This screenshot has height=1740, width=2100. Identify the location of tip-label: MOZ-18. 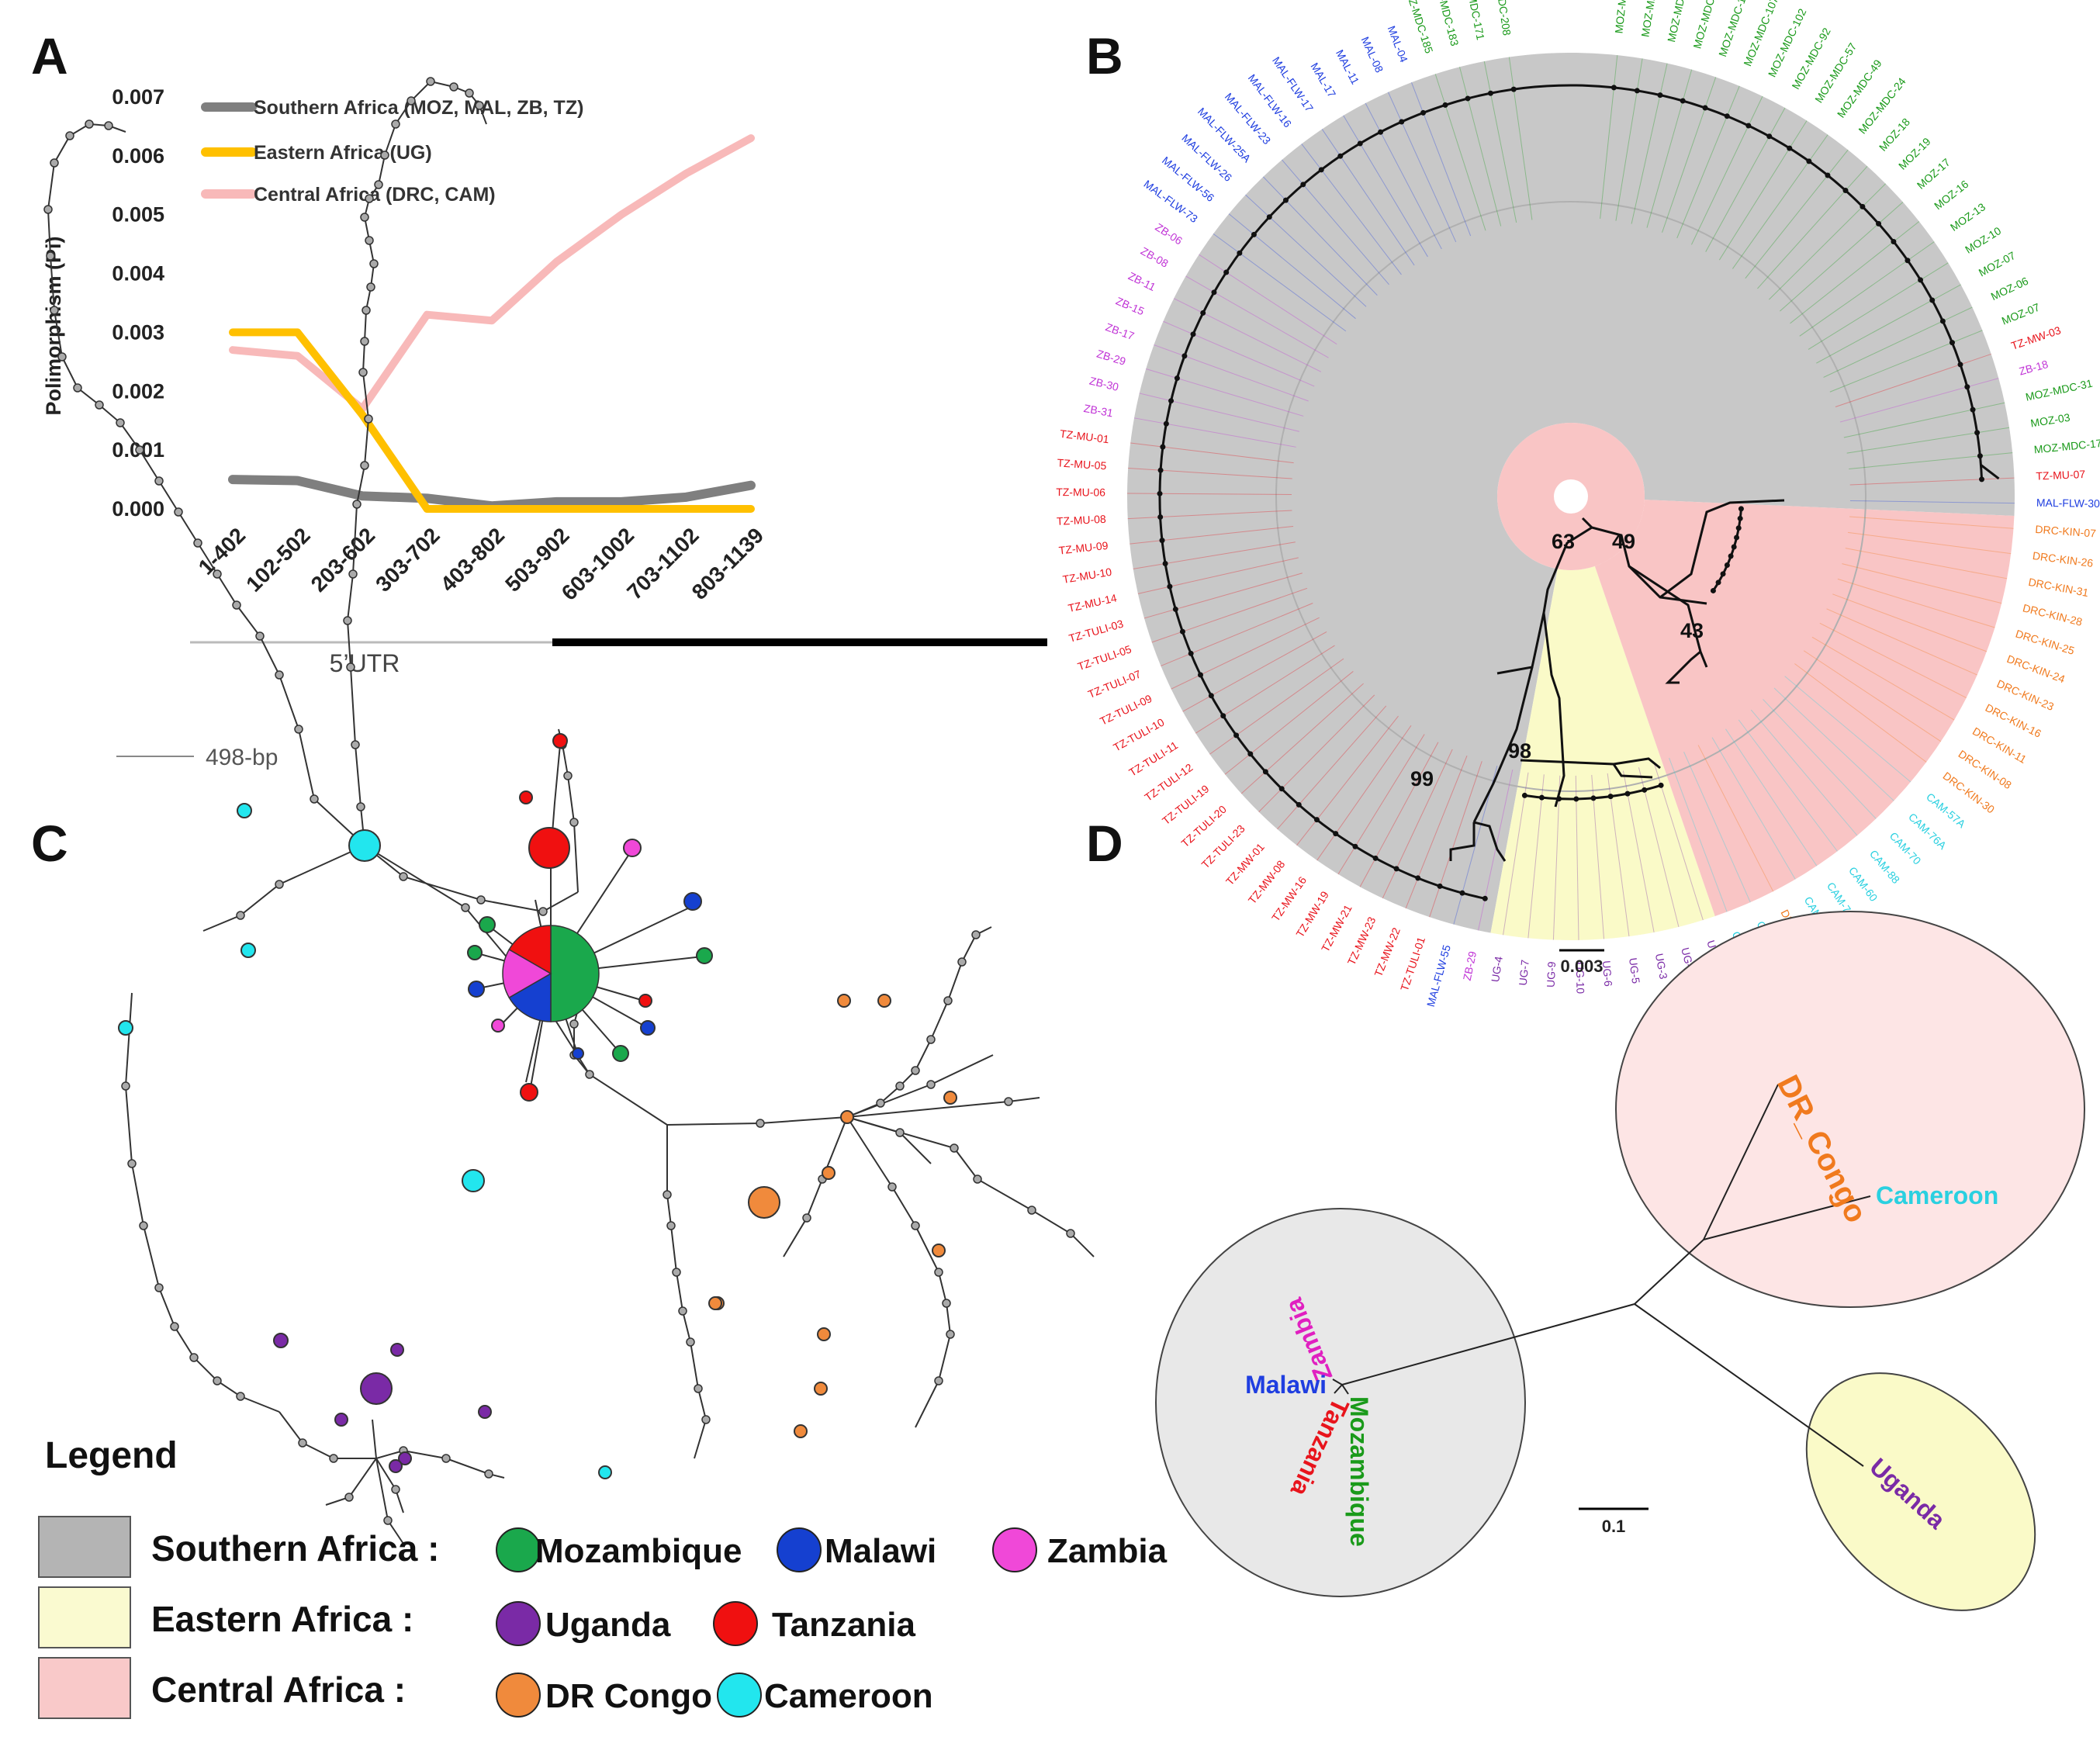
(1894, 135).